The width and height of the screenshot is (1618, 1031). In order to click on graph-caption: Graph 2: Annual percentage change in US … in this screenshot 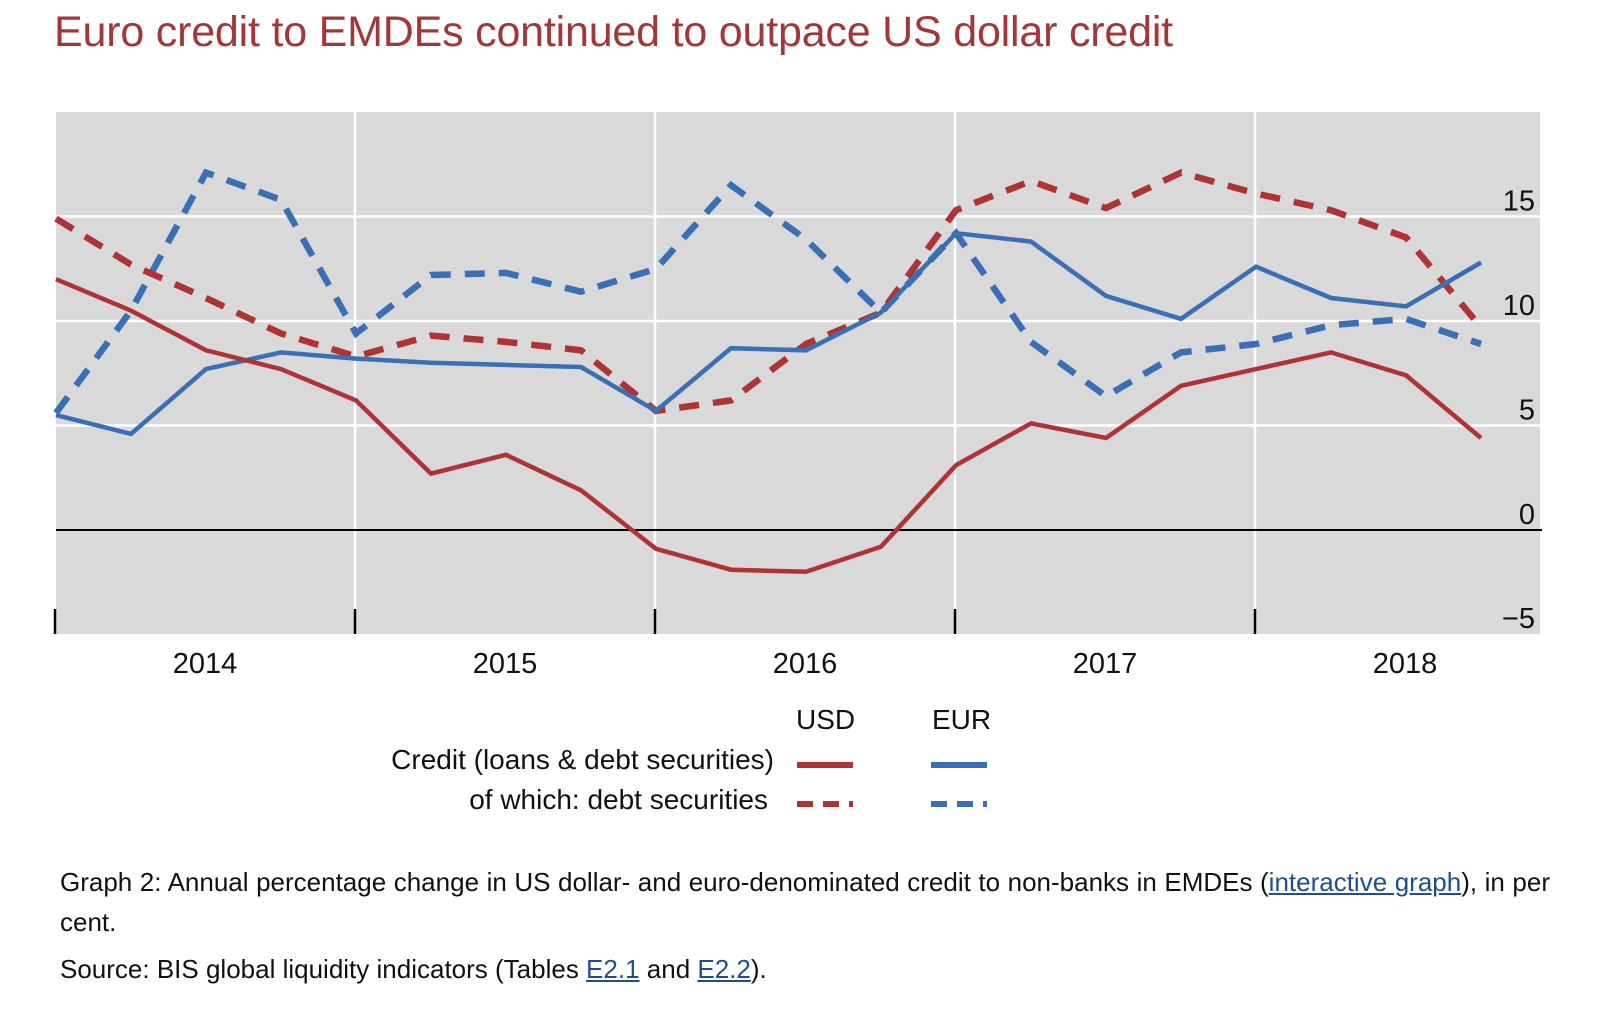, I will do `click(805, 902)`.